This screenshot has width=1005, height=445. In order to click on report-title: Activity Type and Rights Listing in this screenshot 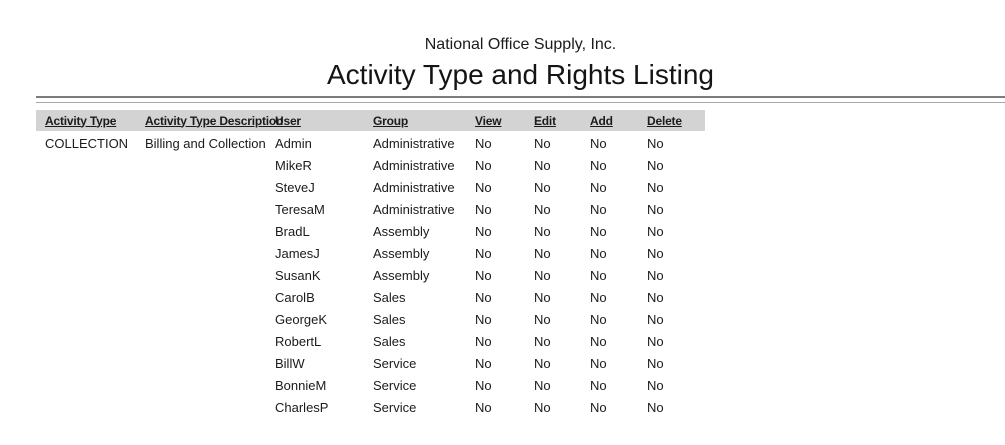, I will do `click(520, 74)`.